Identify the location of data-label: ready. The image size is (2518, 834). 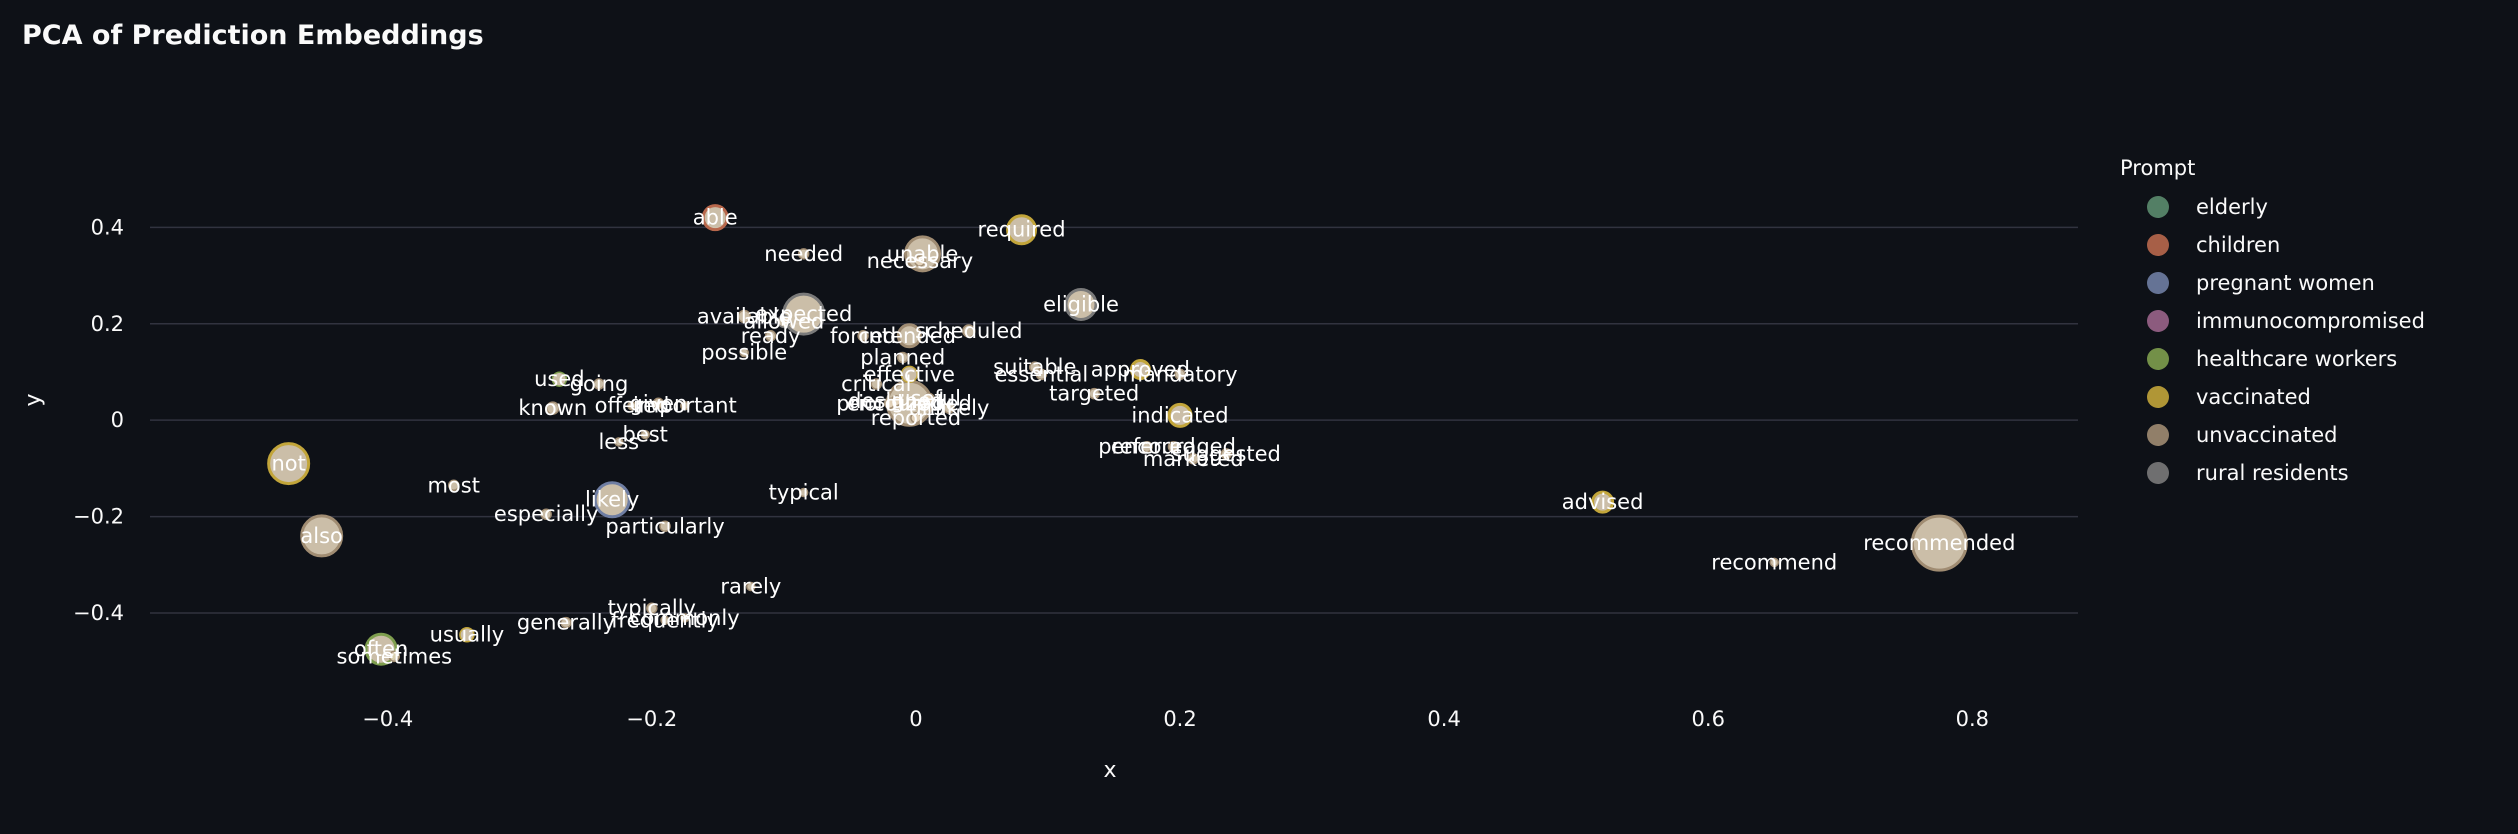
(771, 336).